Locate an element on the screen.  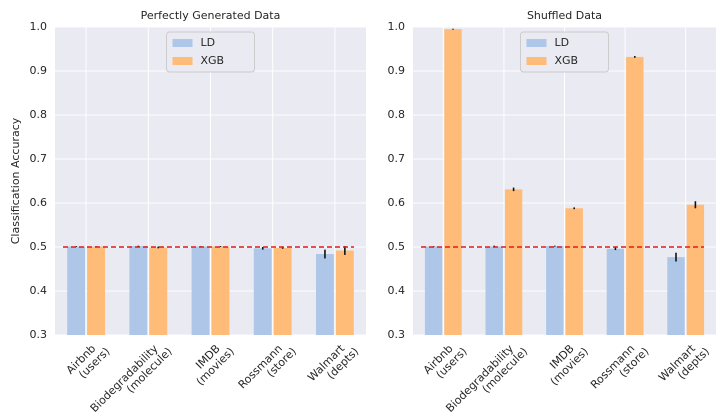
chart-title: Shuffled Data is located at coordinates (564, 15).